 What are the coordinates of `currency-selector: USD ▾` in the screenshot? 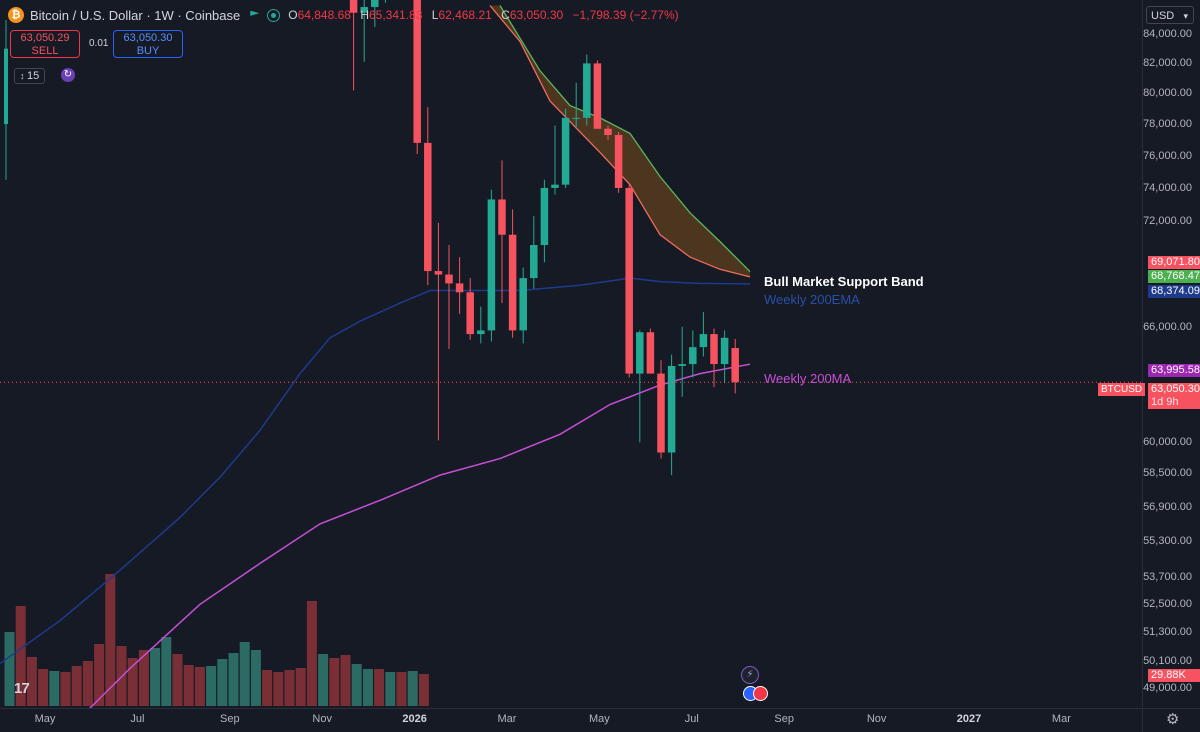 It's located at (1170, 15).